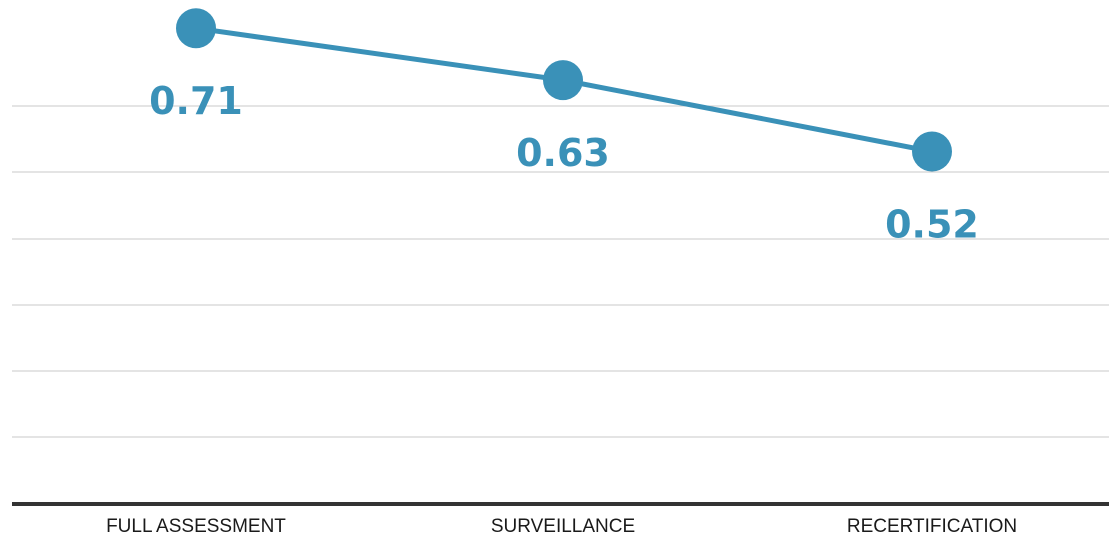 The image size is (1109, 543). I want to click on x-tick-label: FULL ASSESSMENT, so click(196, 526).